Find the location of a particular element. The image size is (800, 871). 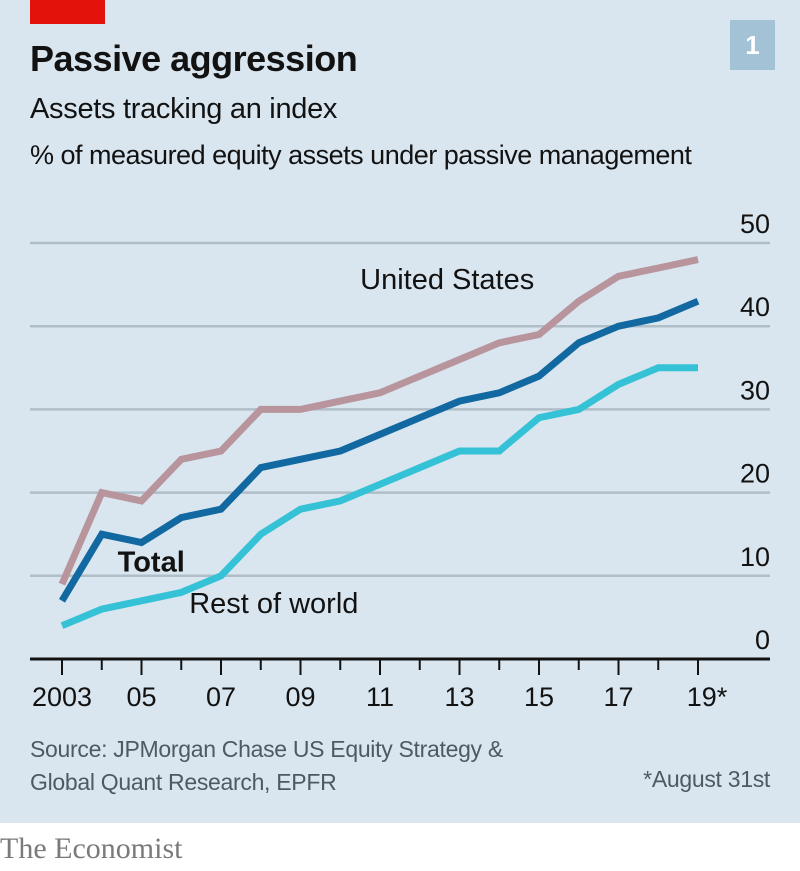

y-tick-label: 30 is located at coordinates (755, 390).